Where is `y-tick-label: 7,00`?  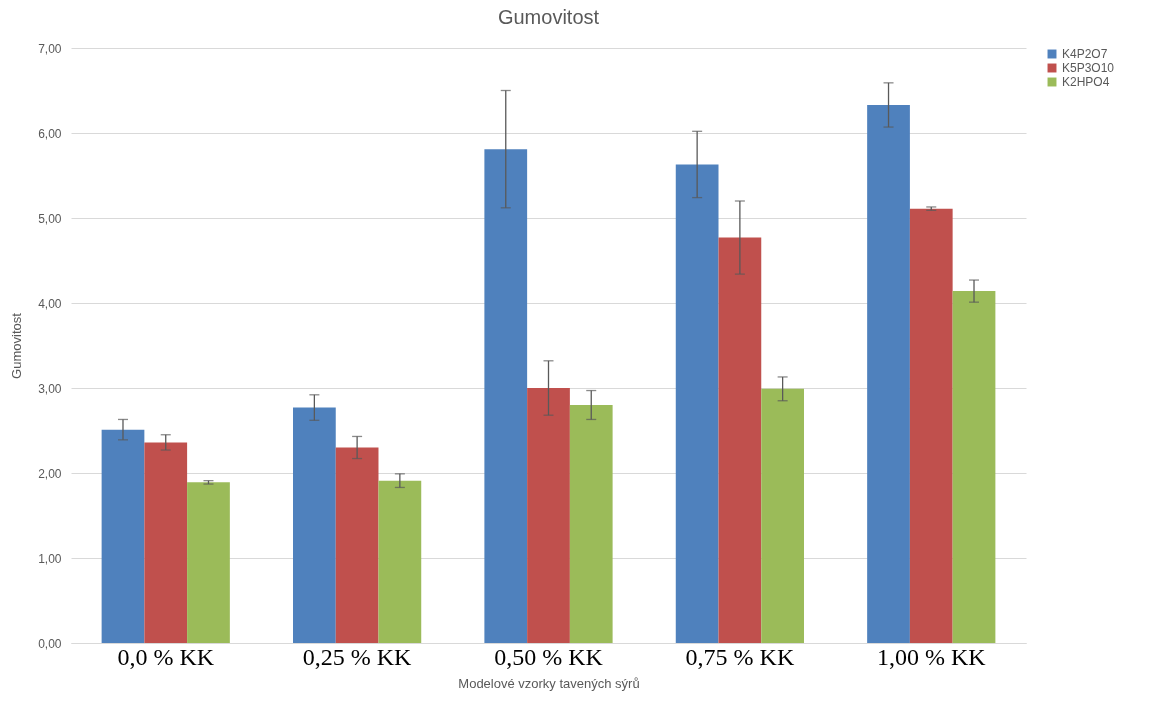
y-tick-label: 7,00 is located at coordinates (50, 48).